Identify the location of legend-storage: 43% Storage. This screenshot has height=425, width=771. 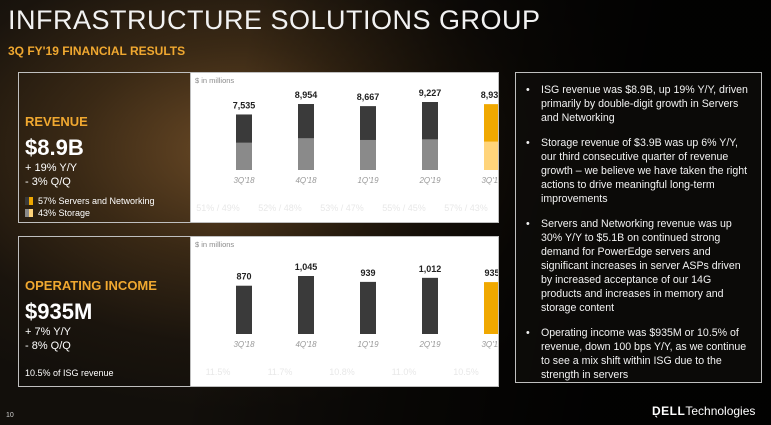
(57, 213).